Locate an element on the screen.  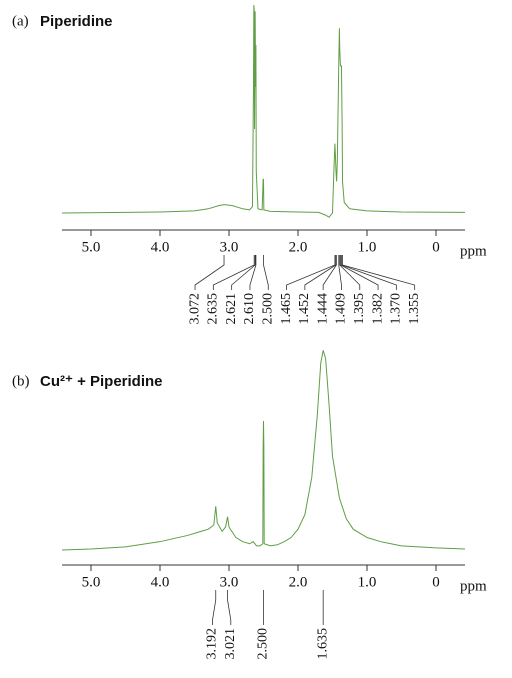
peak-label: 2.635 is located at coordinates (213, 309).